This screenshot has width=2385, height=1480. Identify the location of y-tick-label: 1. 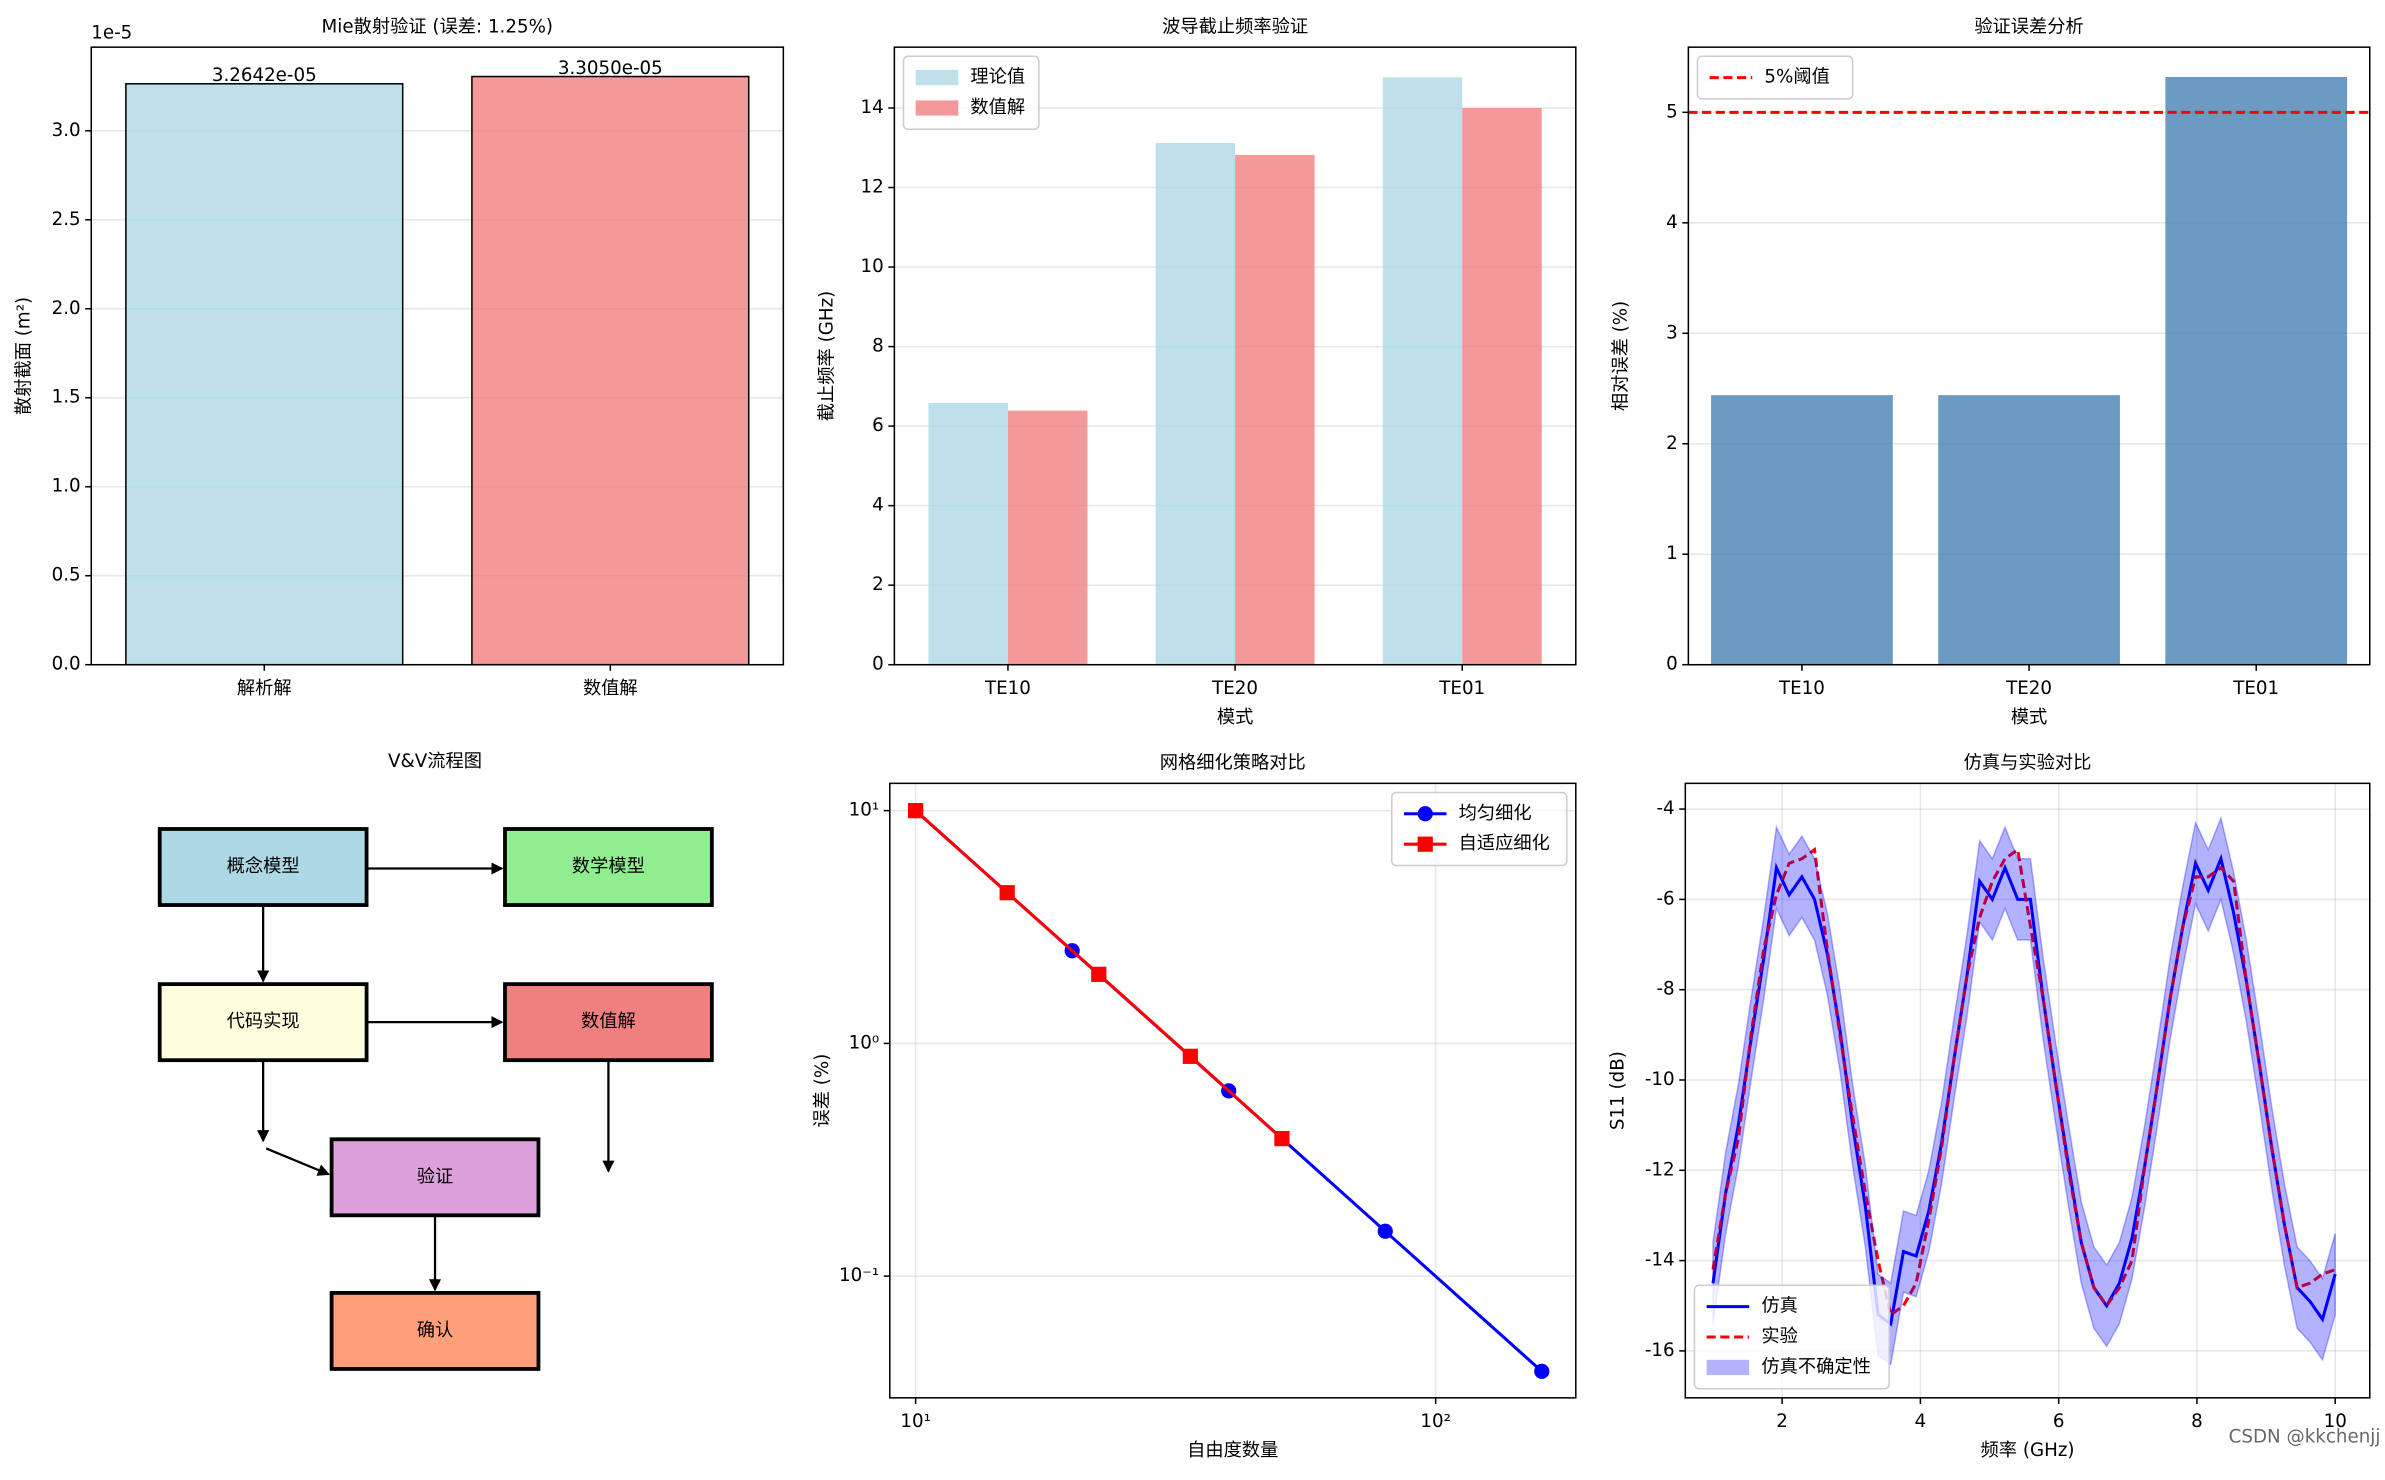
(1672, 553).